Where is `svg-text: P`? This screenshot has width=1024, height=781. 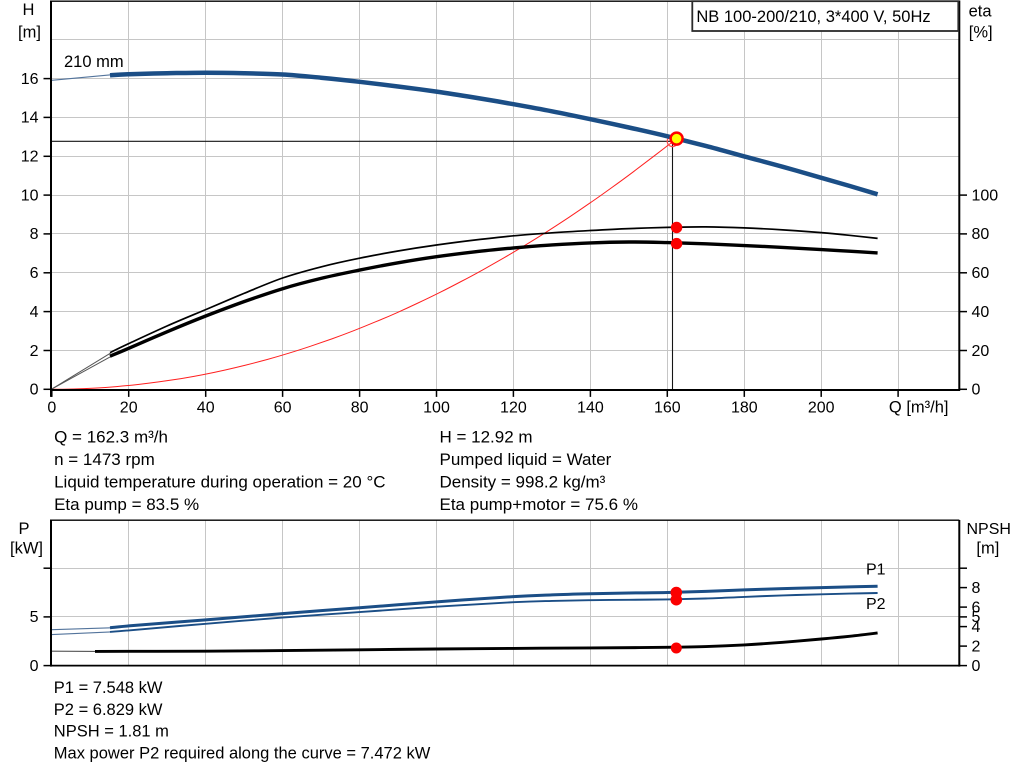 svg-text: P is located at coordinates (23, 529).